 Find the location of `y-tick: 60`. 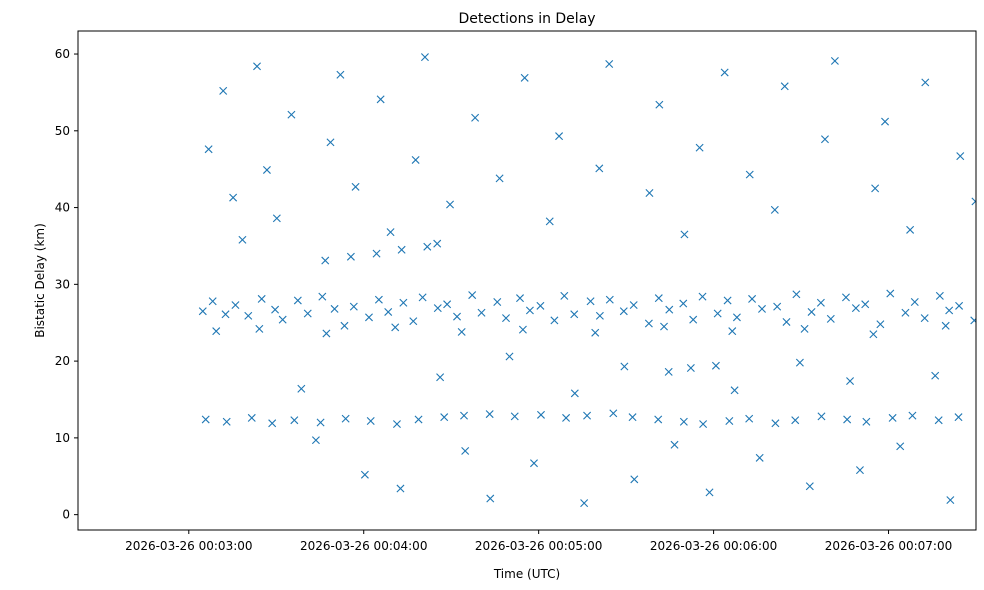

y-tick: 60 is located at coordinates (66, 54).